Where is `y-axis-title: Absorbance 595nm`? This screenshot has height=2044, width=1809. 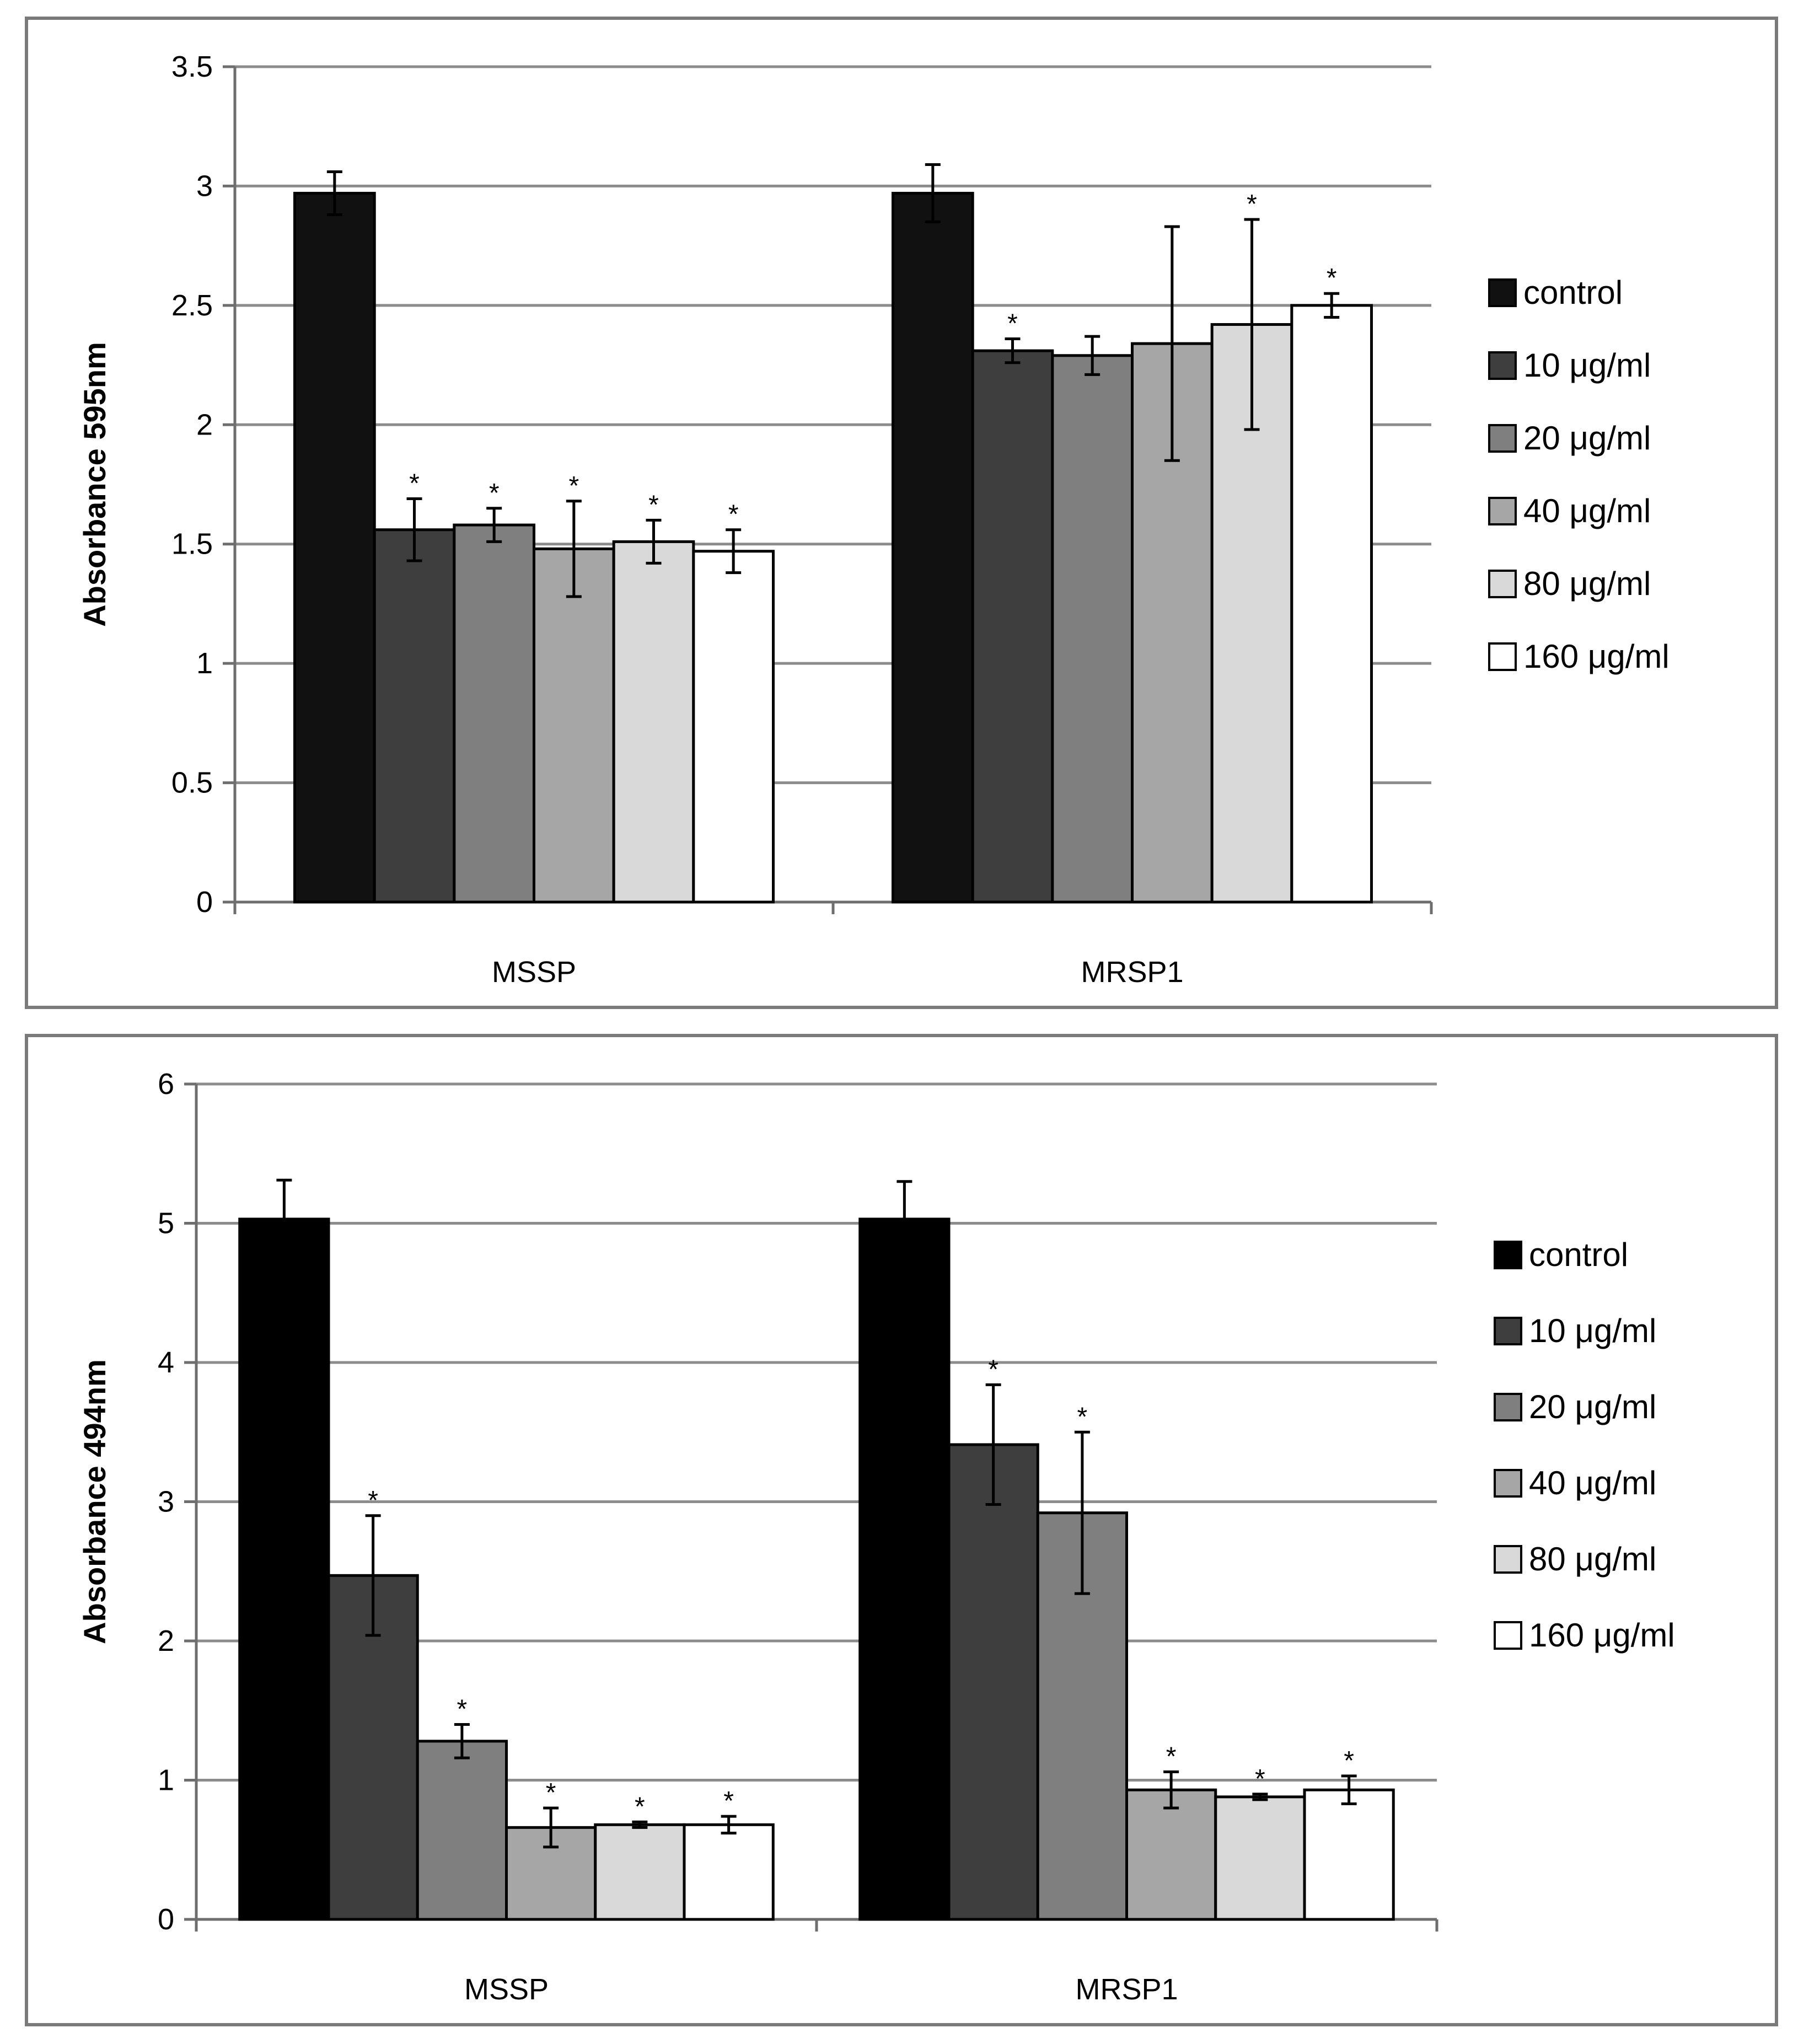
y-axis-title: Absorbance 595nm is located at coordinates (94, 485).